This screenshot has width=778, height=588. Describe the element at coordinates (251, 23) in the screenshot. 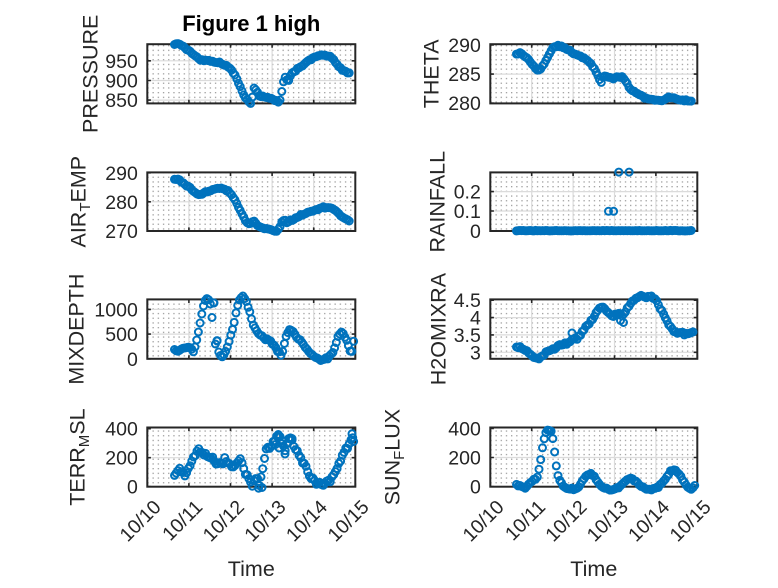

I see `svg-text: Figure 1 high` at that location.